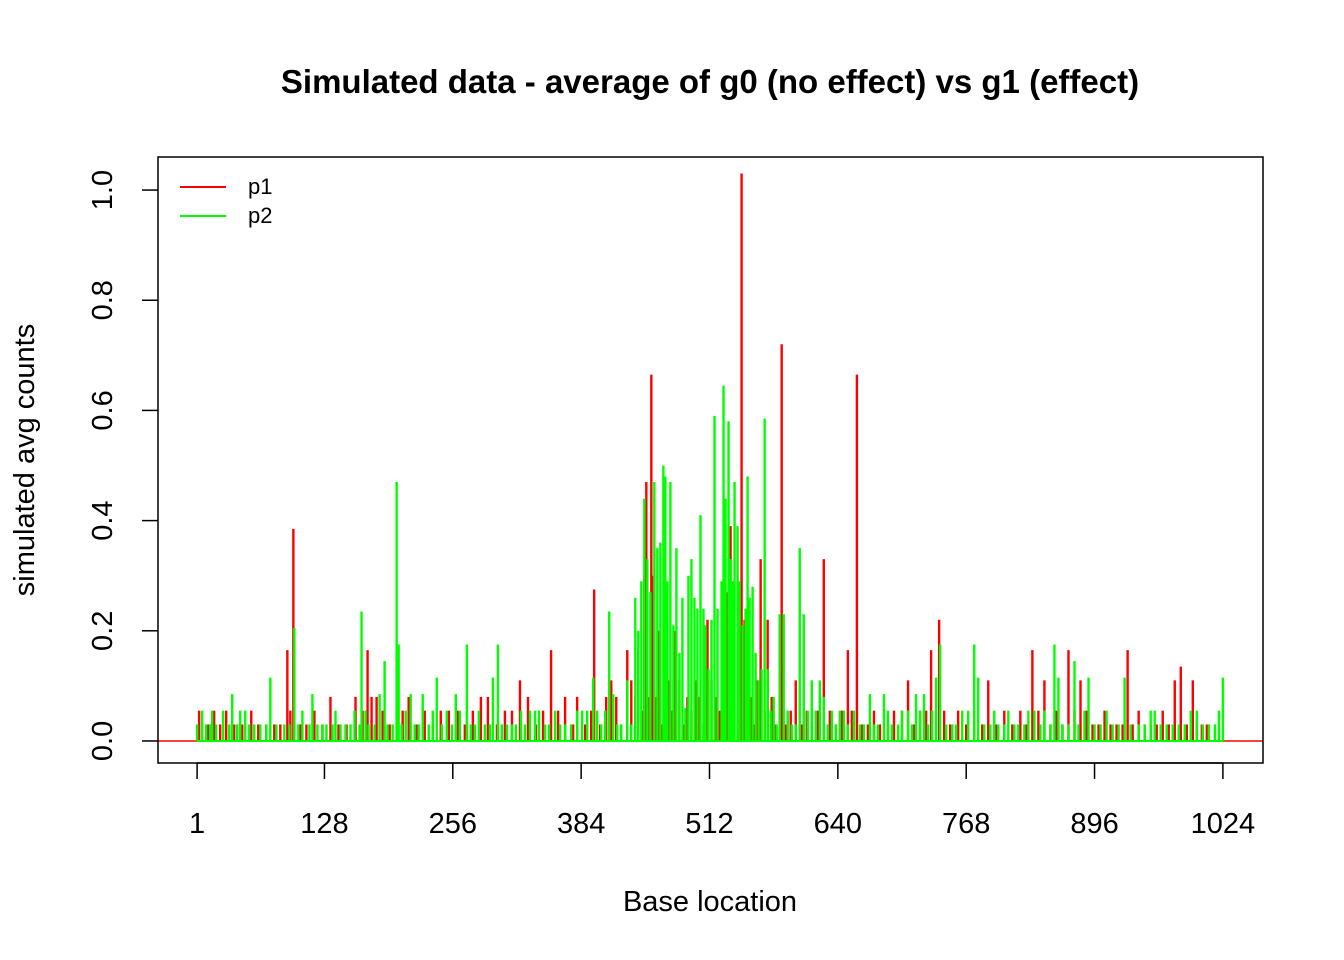 The width and height of the screenshot is (1344, 960). Describe the element at coordinates (103, 190) in the screenshot. I see `y-tick-label: 1.0` at that location.